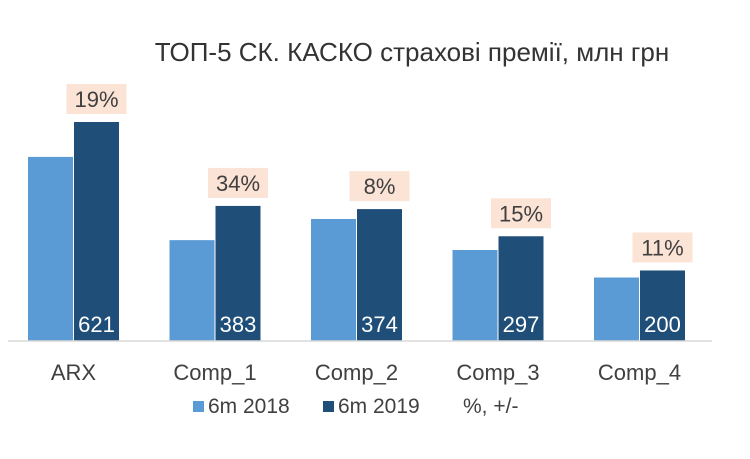 The image size is (750, 459). Describe the element at coordinates (490, 406) in the screenshot. I see `legend-label: %, +/-` at that location.